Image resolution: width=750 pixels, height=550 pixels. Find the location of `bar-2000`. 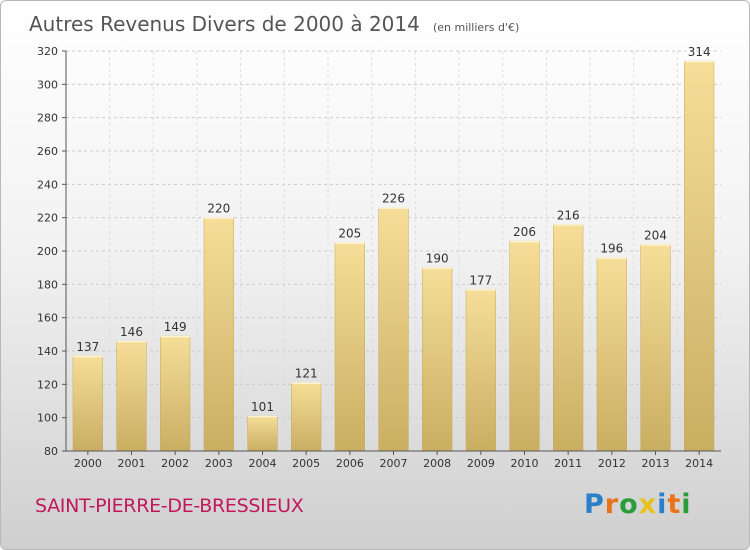

bar-2000 is located at coordinates (87, 403).